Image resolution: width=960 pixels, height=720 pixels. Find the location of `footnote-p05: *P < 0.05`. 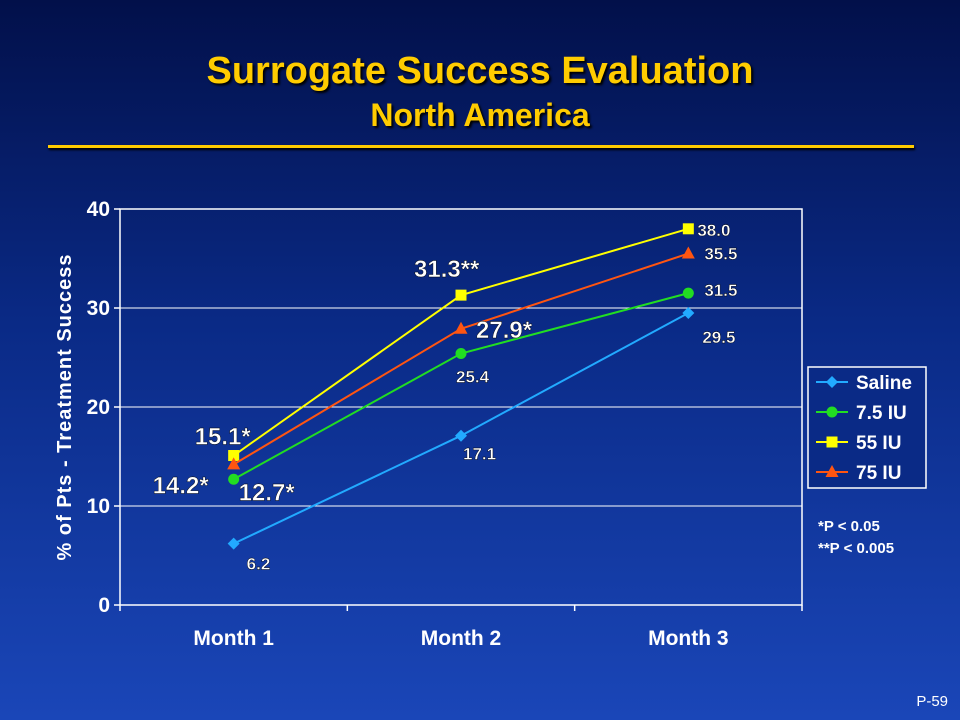

footnote-p05: *P < 0.05 is located at coordinates (849, 526).